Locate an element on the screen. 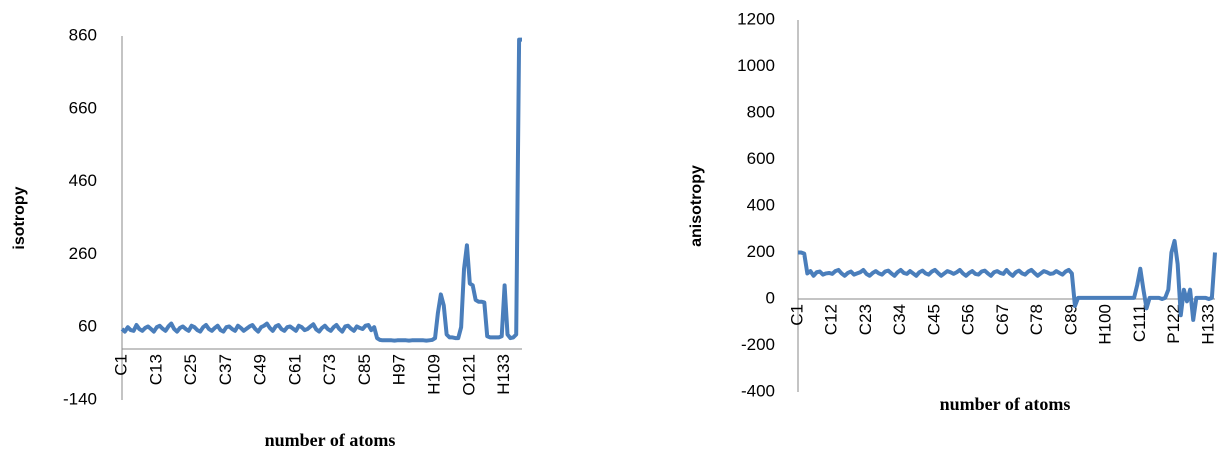  x-tick-label: C67 is located at coordinates (1002, 319).